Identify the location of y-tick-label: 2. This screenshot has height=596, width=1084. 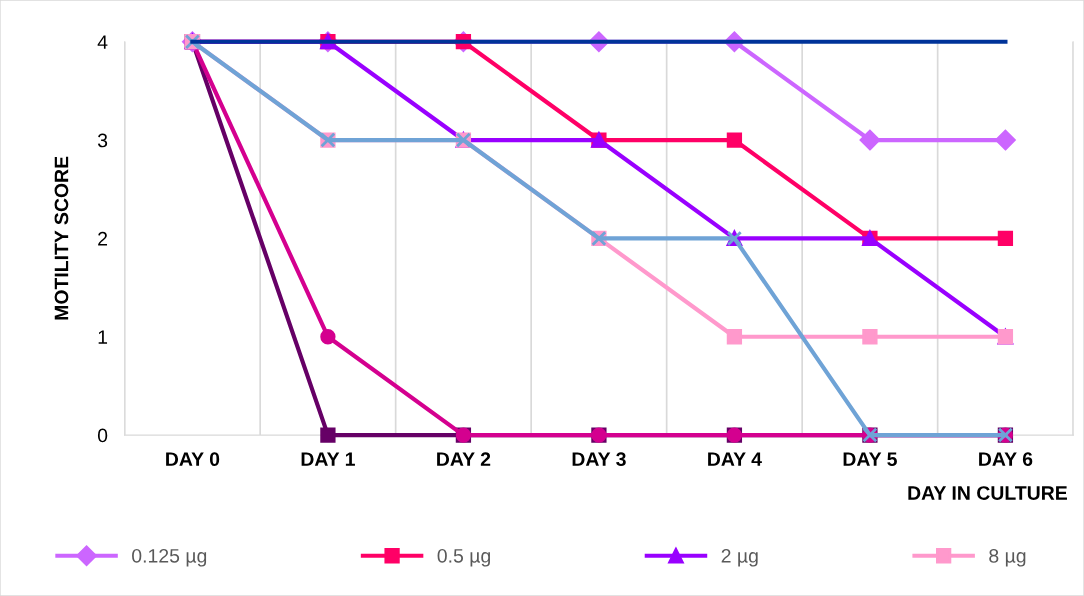
(103, 238).